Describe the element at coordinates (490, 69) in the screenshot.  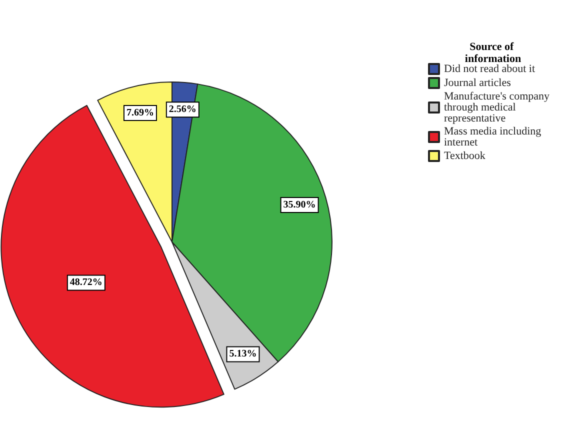
I see `legend-label: Did not read about it` at that location.